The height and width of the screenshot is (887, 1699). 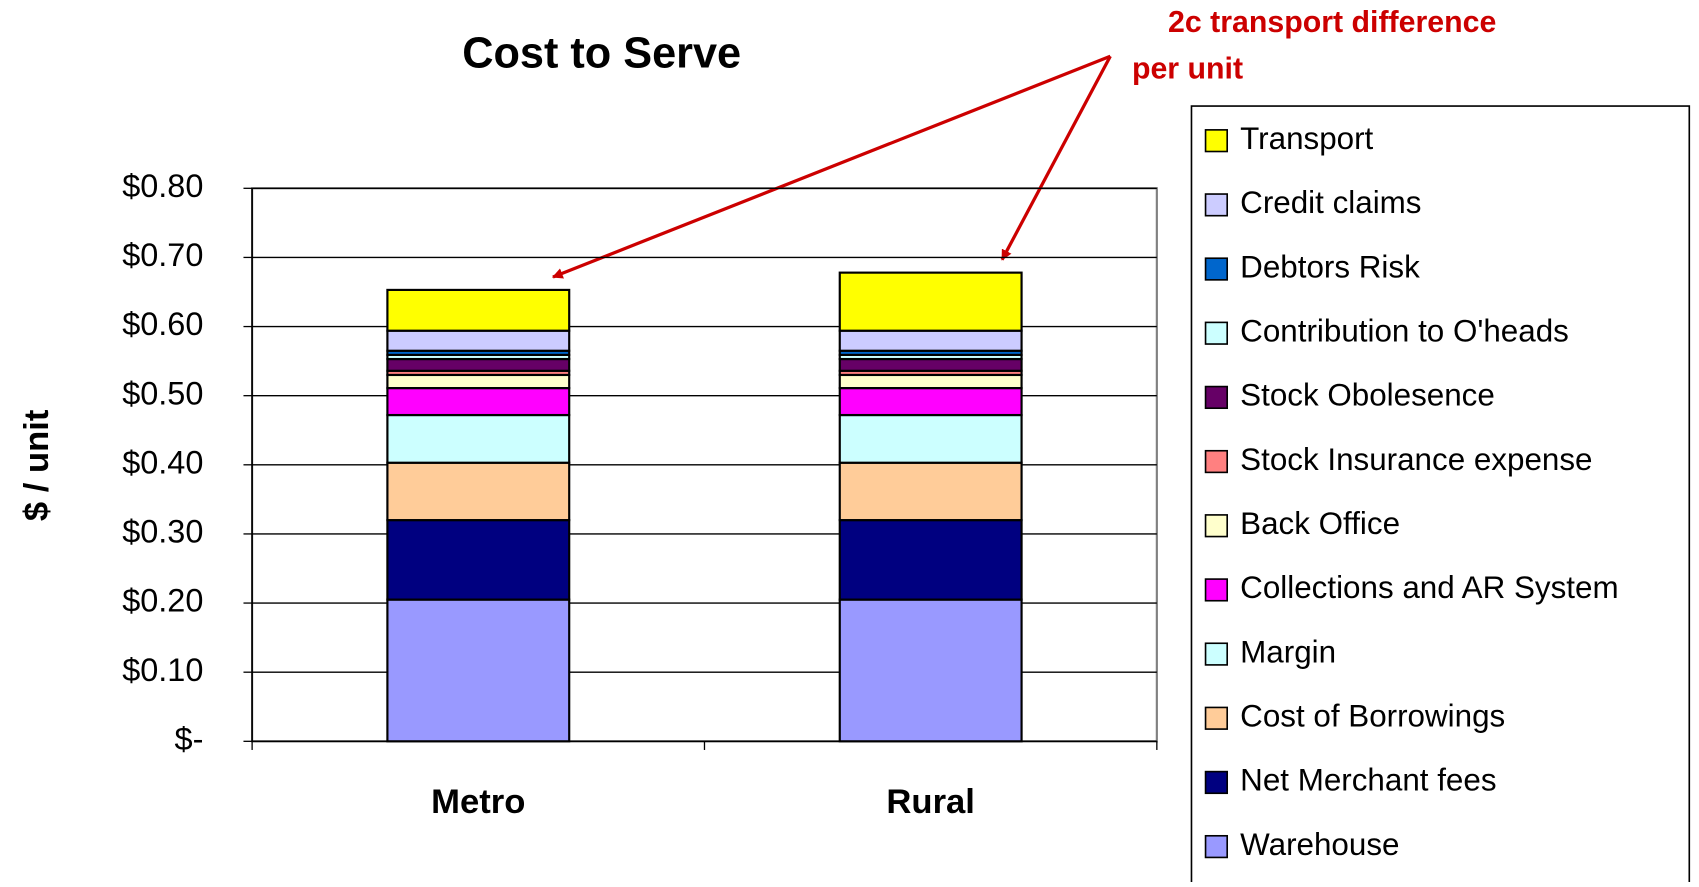 What do you see at coordinates (1306, 138) in the screenshot?
I see `legend-label: Transport` at bounding box center [1306, 138].